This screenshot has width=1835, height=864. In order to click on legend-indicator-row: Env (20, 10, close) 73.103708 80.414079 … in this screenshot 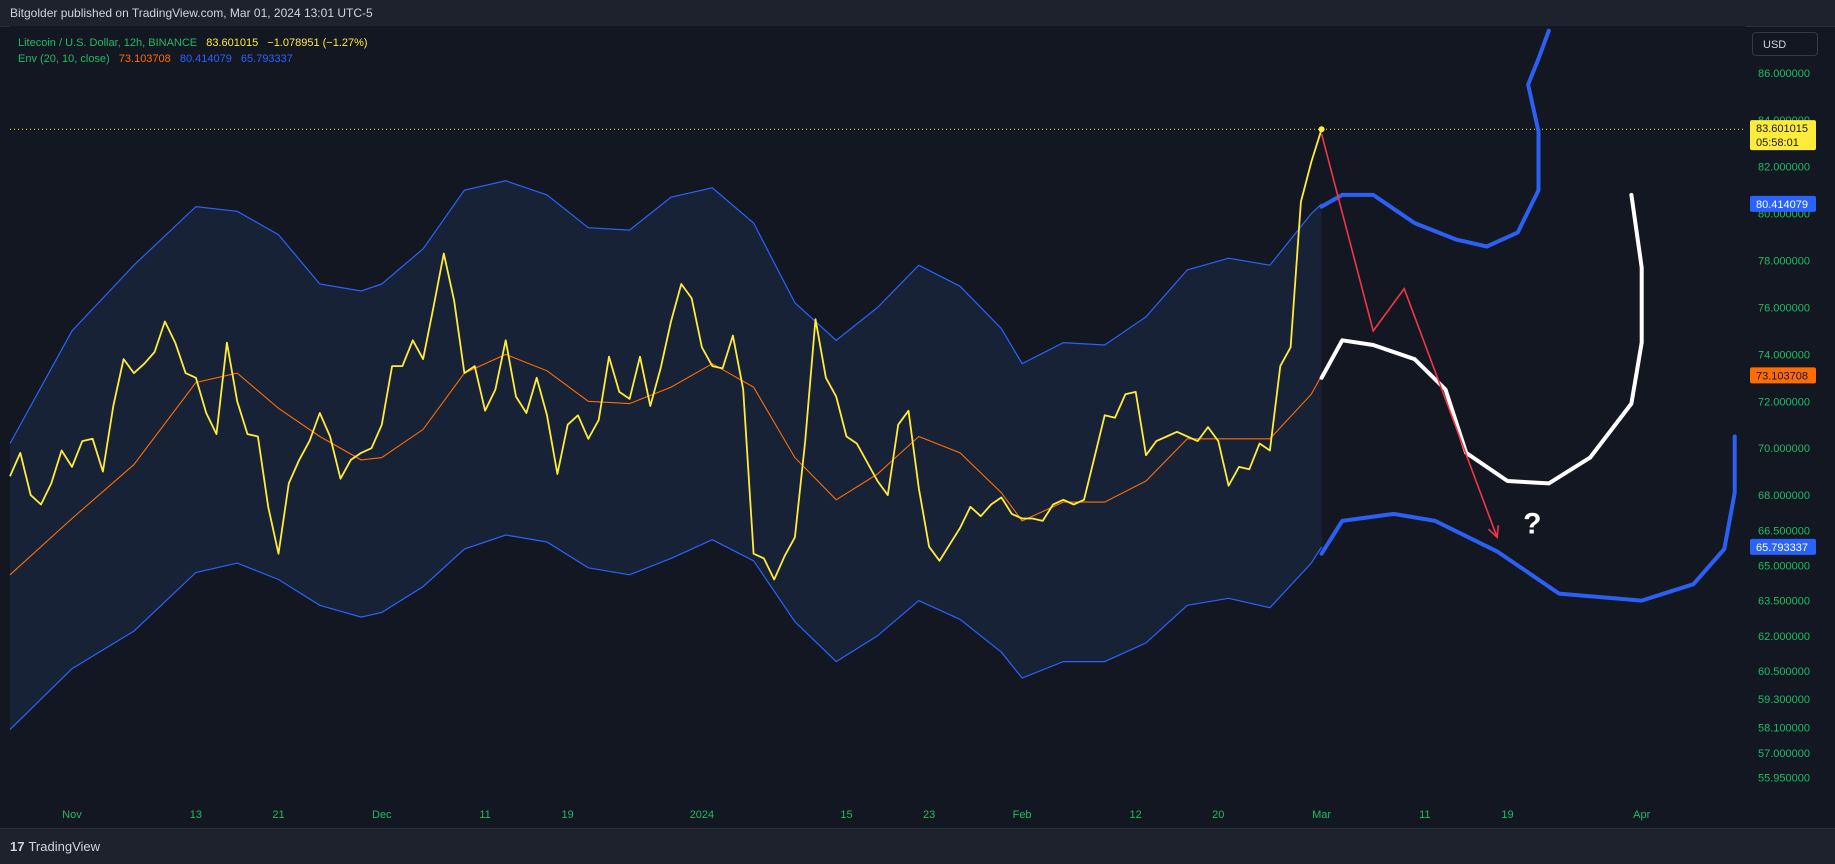, I will do `click(196, 59)`.